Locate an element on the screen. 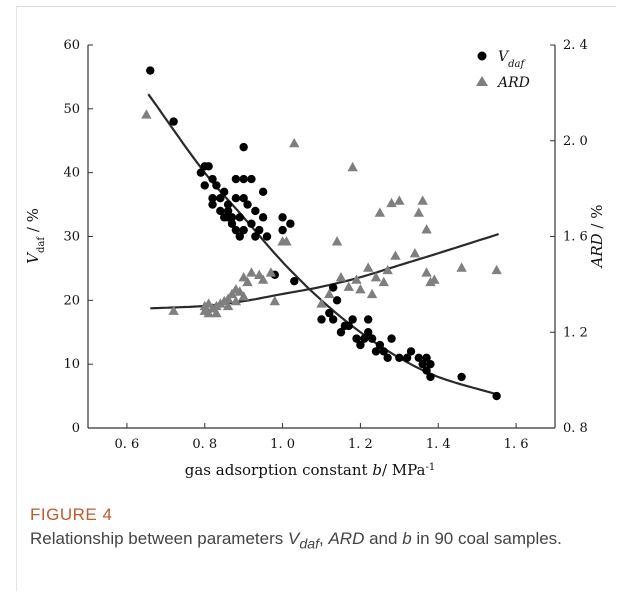 The height and width of the screenshot is (597, 623). chart-legend: Vdaf ARD is located at coordinates (503, 70).